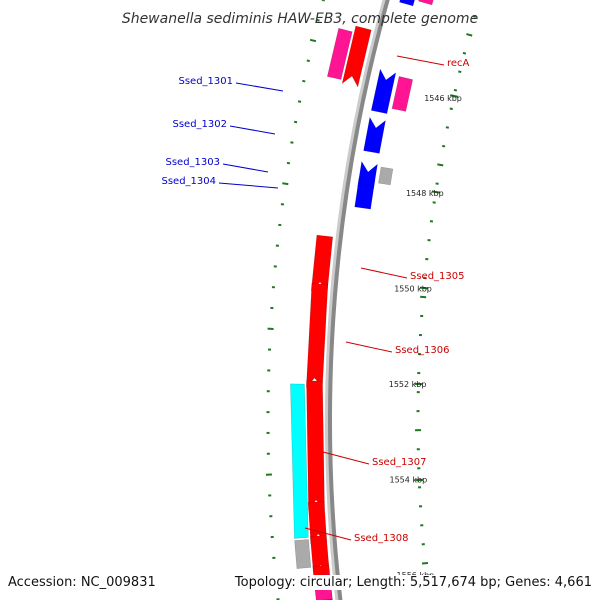 The width and height of the screenshot is (600, 600). What do you see at coordinates (317, 336) in the screenshot?
I see `gene-ssed-1306-block` at bounding box center [317, 336].